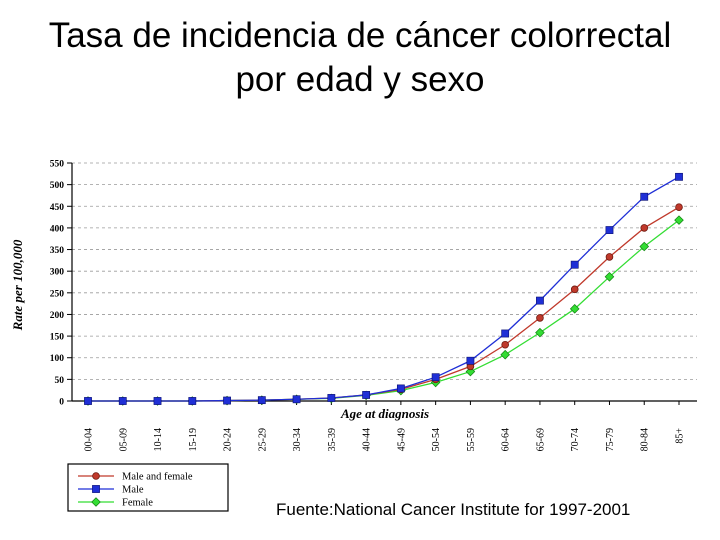 This screenshot has height=540, width=720. Describe the element at coordinates (57, 229) in the screenshot. I see `y-tick-label: 400` at that location.